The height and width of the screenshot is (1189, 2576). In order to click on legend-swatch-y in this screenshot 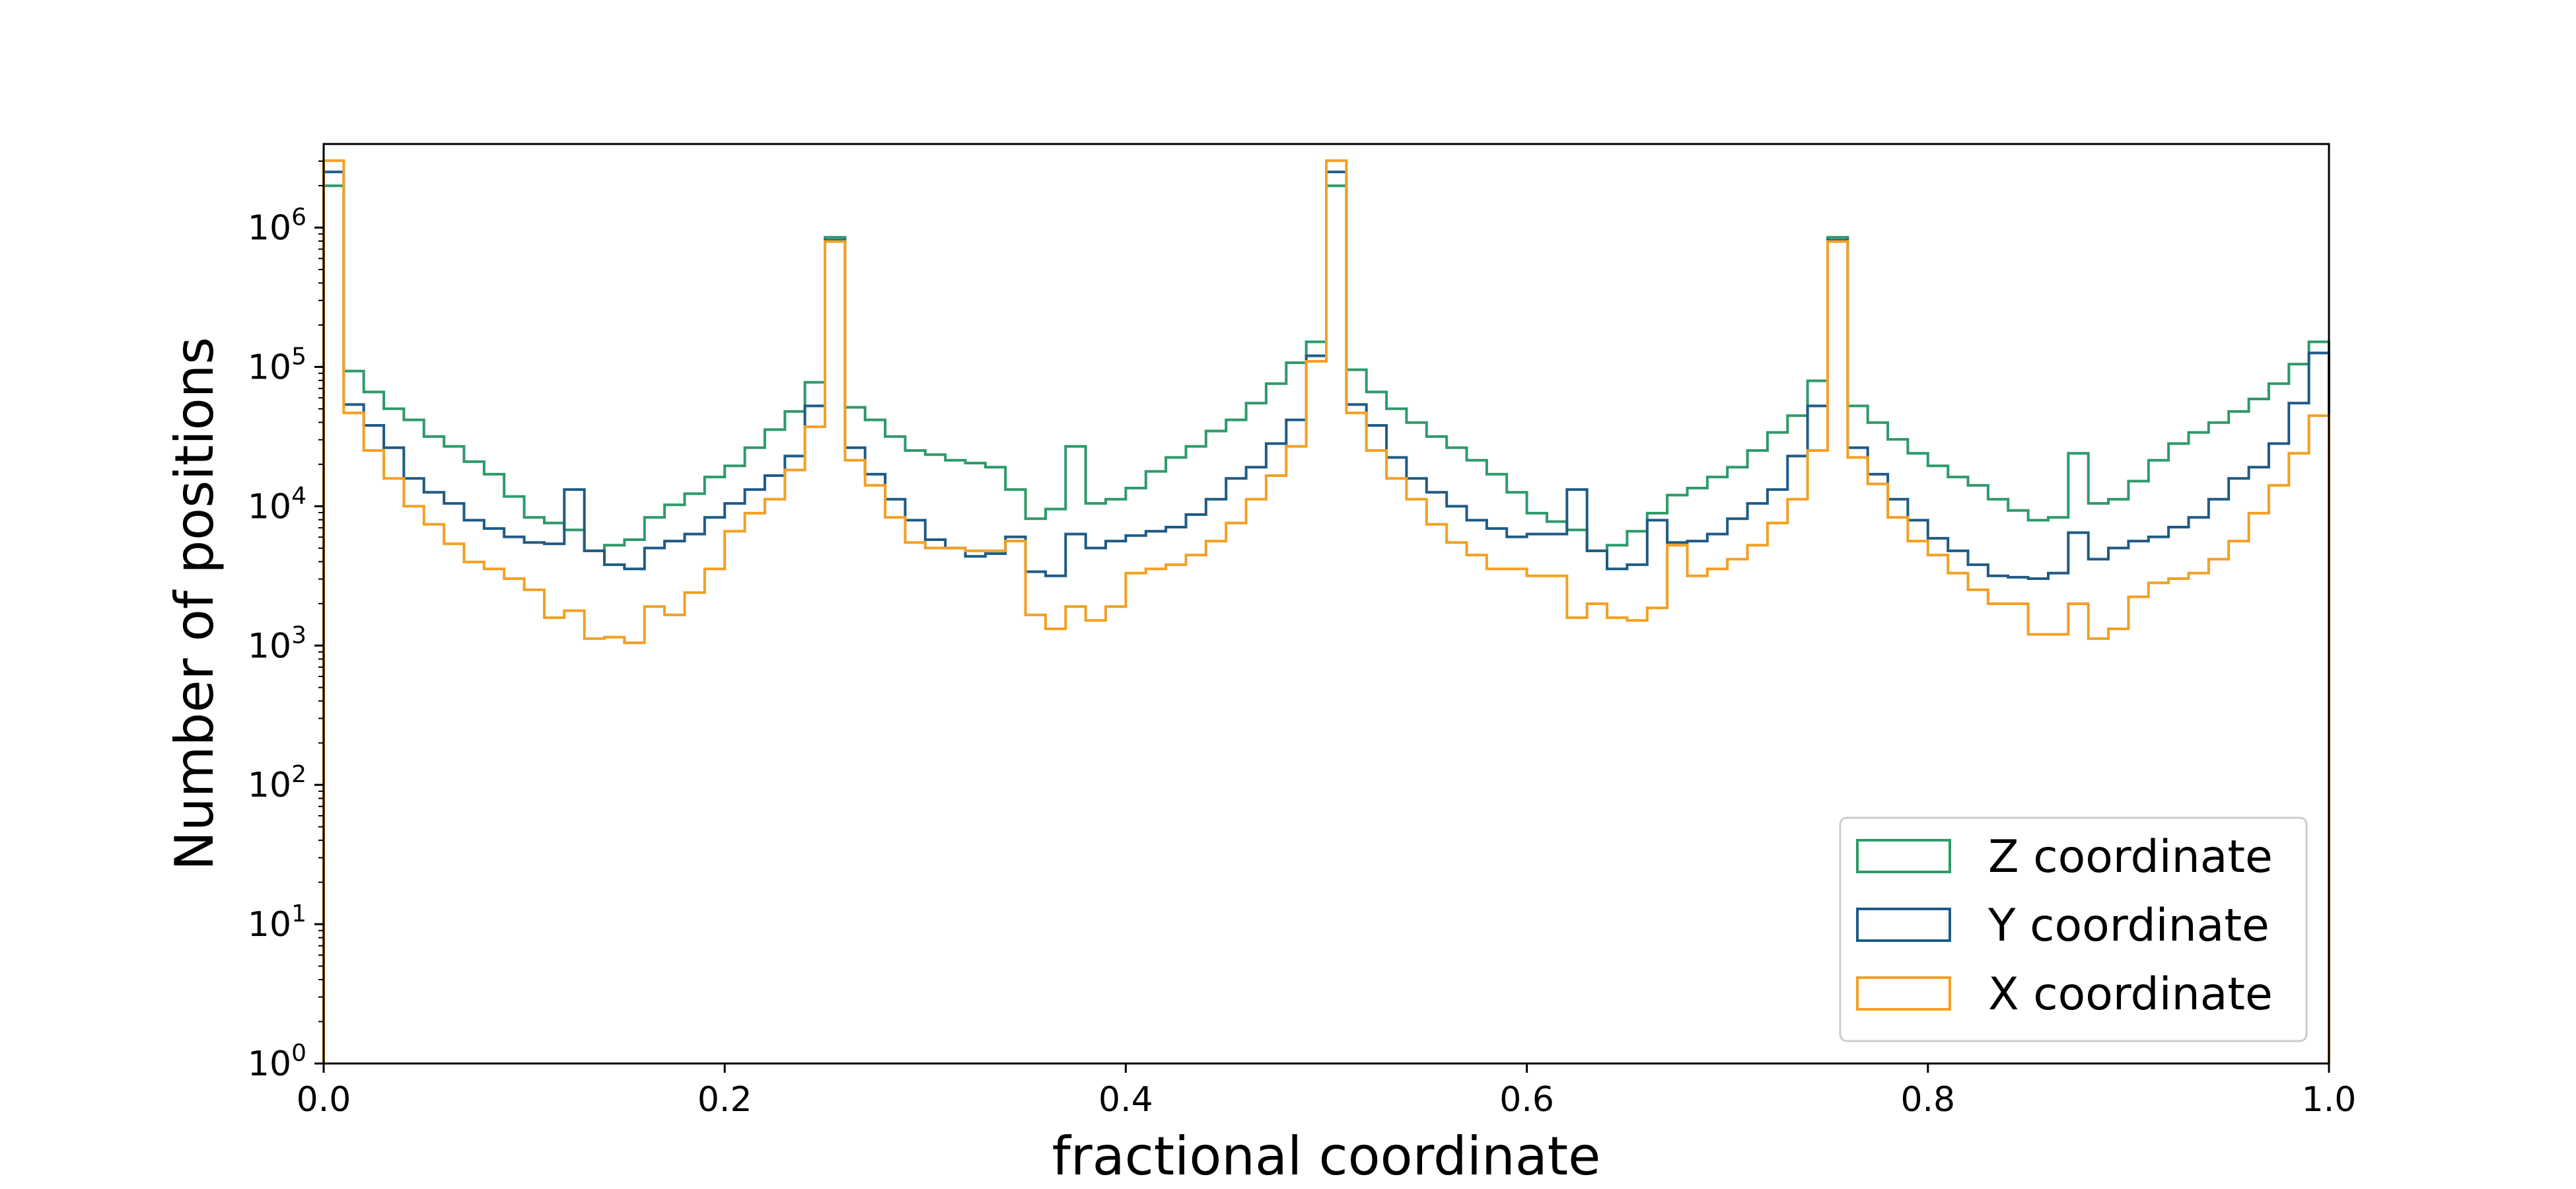, I will do `click(1904, 925)`.